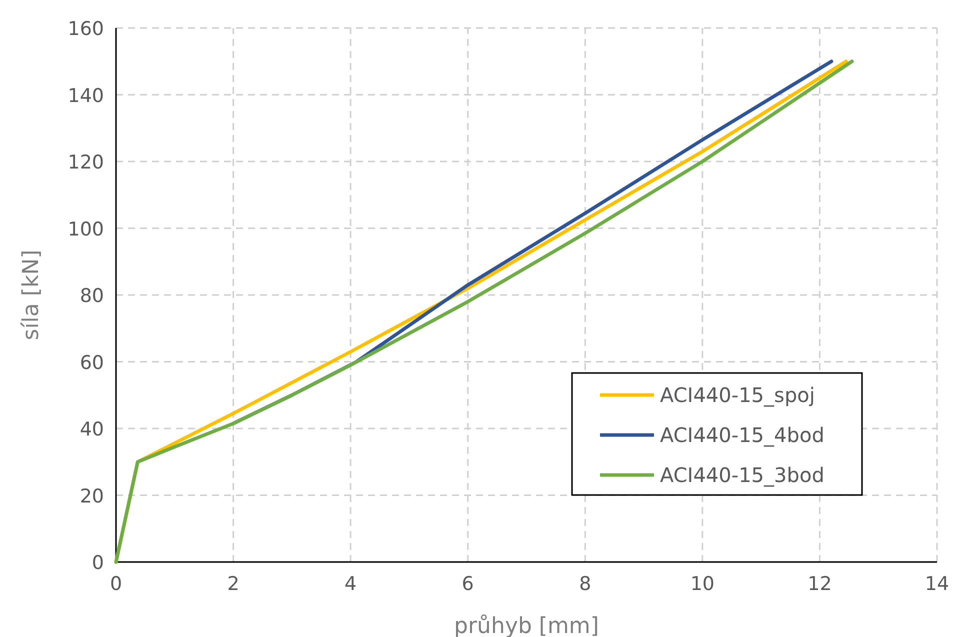 The width and height of the screenshot is (961, 637). I want to click on y-tick-label: 0, so click(98, 563).